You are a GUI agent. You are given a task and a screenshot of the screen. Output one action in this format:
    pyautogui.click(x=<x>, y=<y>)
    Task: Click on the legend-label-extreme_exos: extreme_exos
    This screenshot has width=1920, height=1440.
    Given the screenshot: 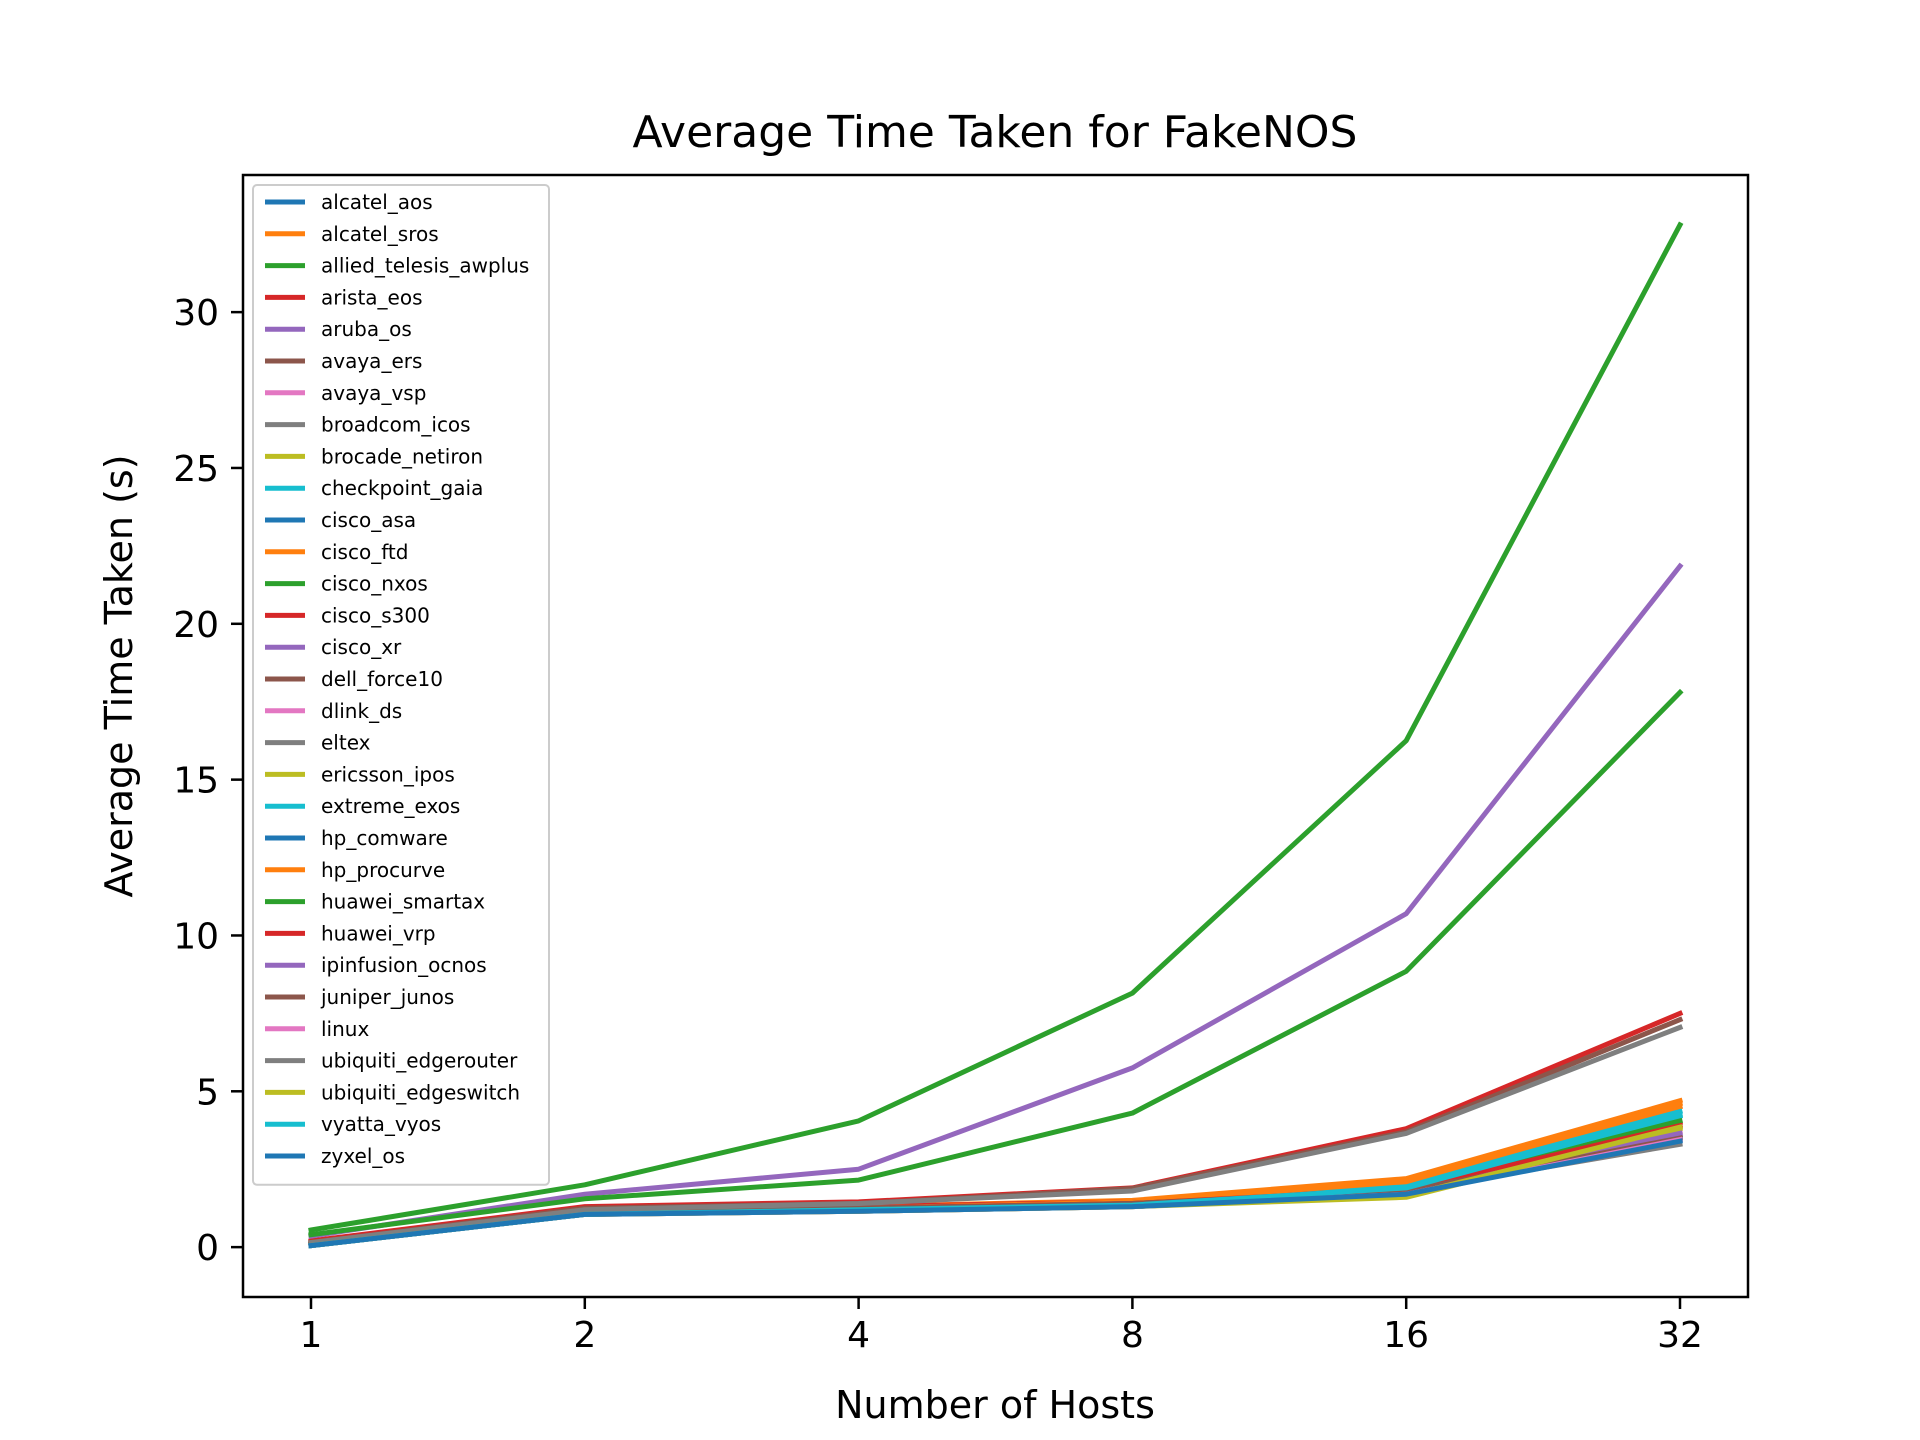 What is the action you would take?
    pyautogui.click(x=390, y=806)
    